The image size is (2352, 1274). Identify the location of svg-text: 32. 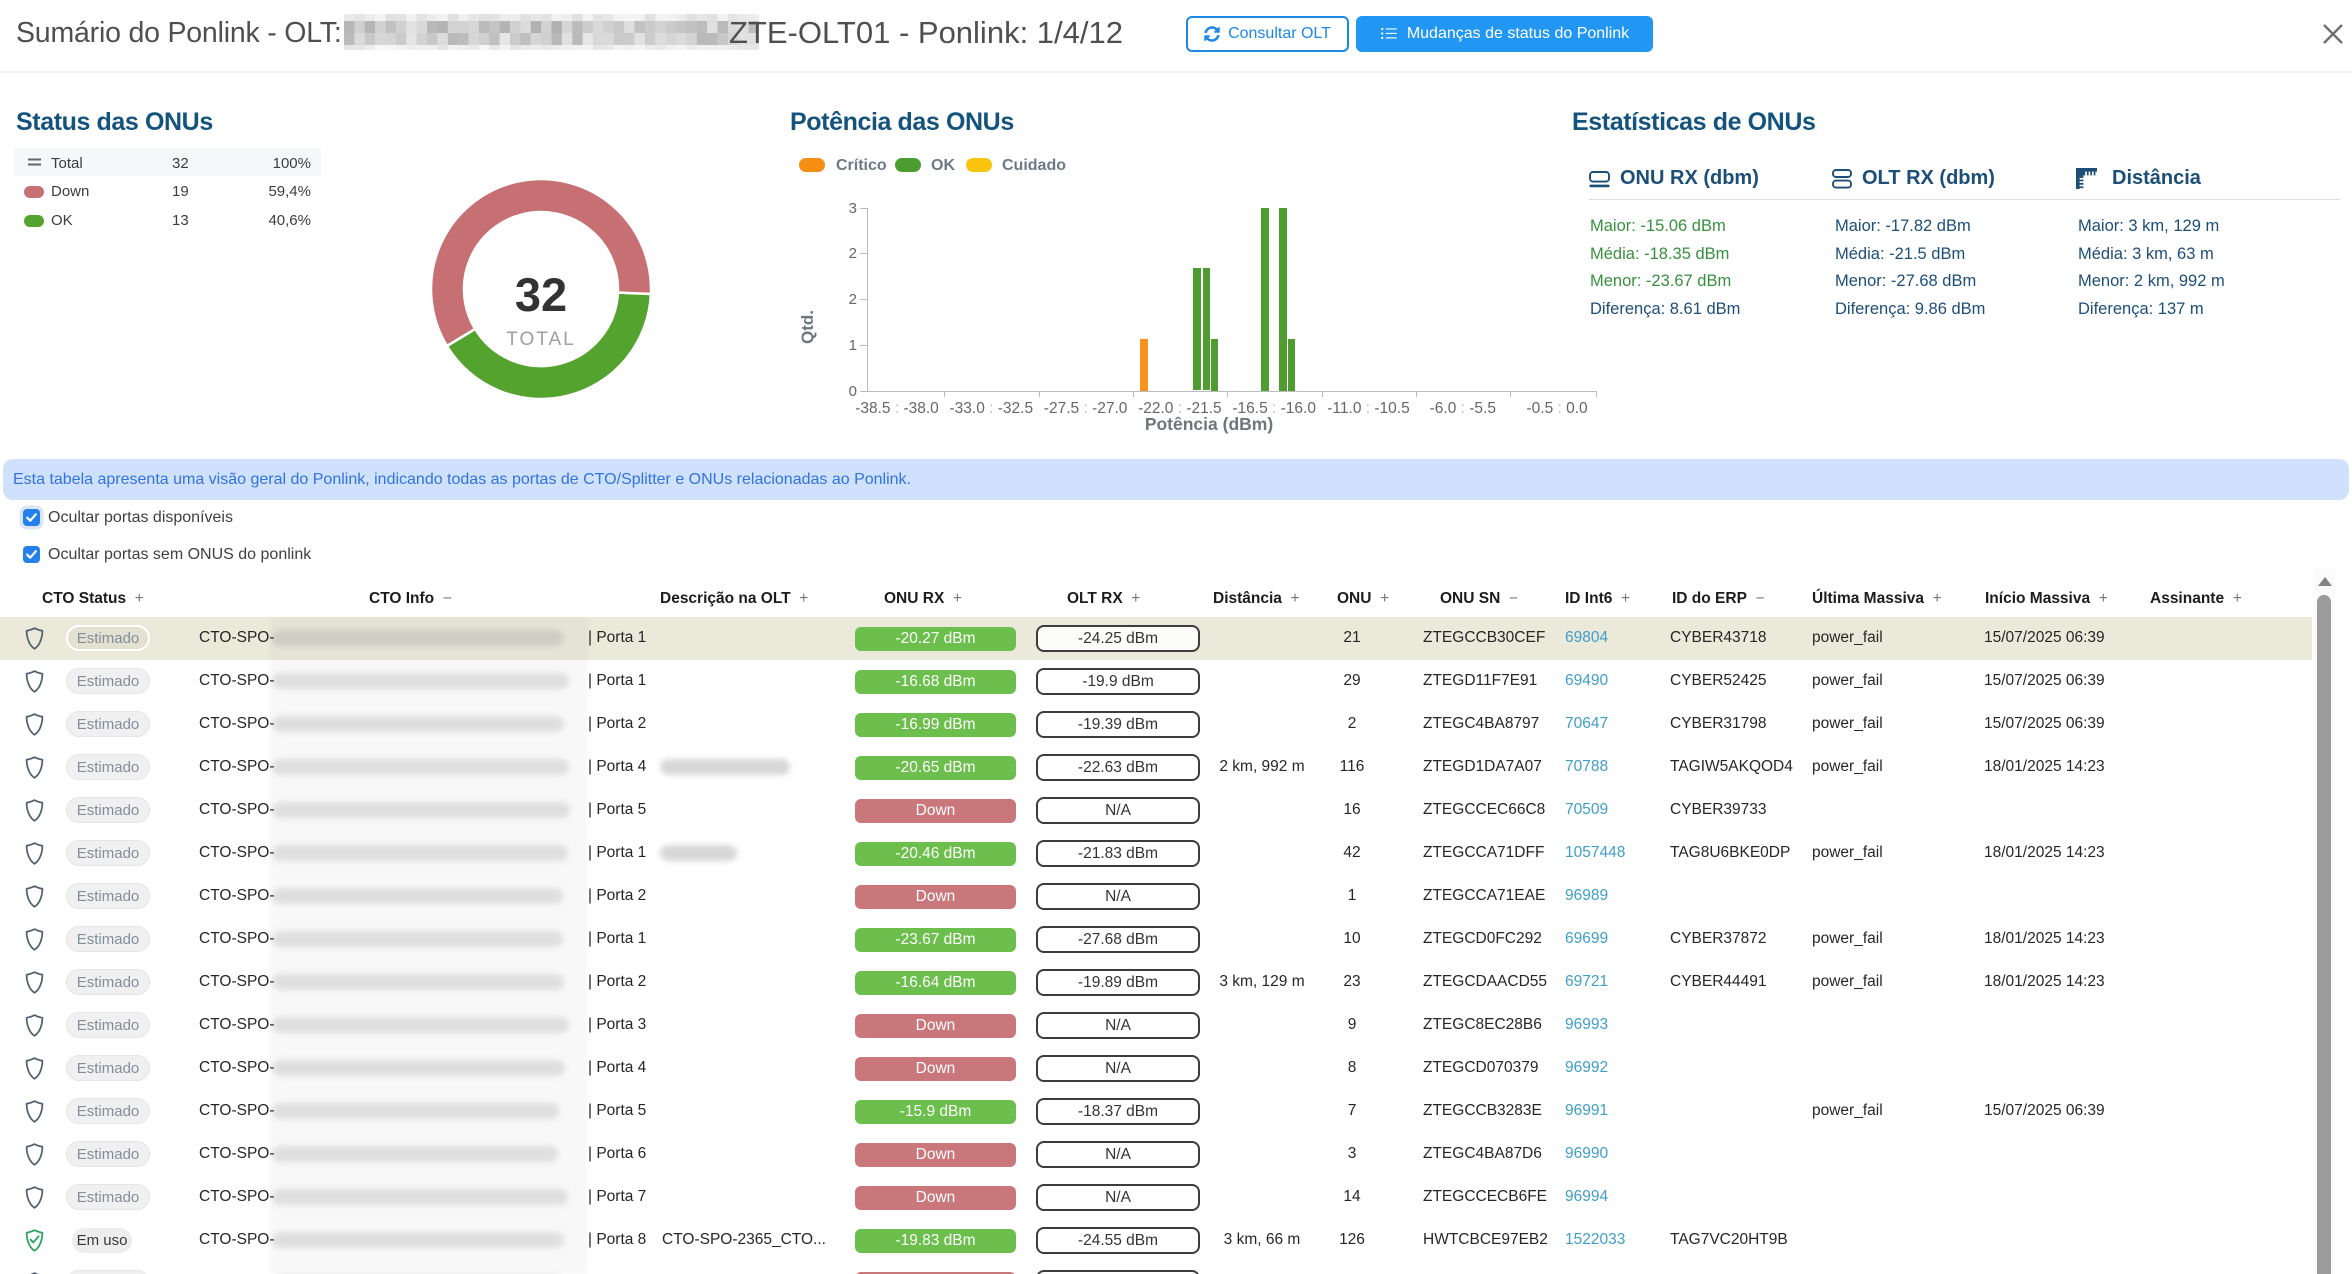
(541, 294).